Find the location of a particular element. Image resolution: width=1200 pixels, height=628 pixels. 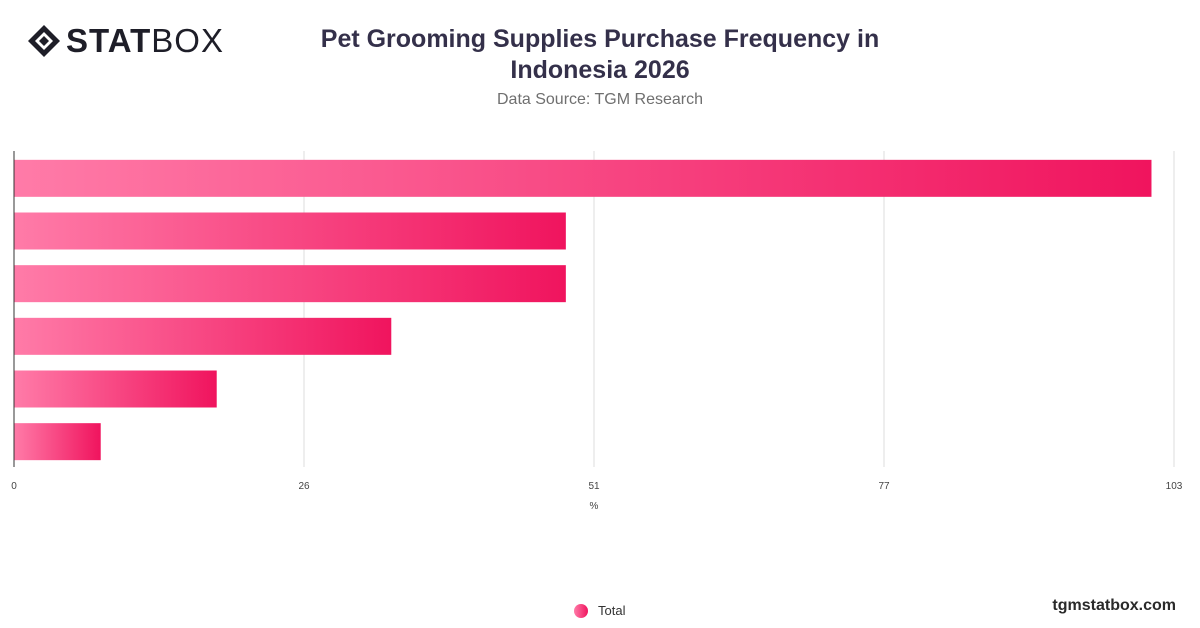

x-axis-label: % is located at coordinates (594, 506).